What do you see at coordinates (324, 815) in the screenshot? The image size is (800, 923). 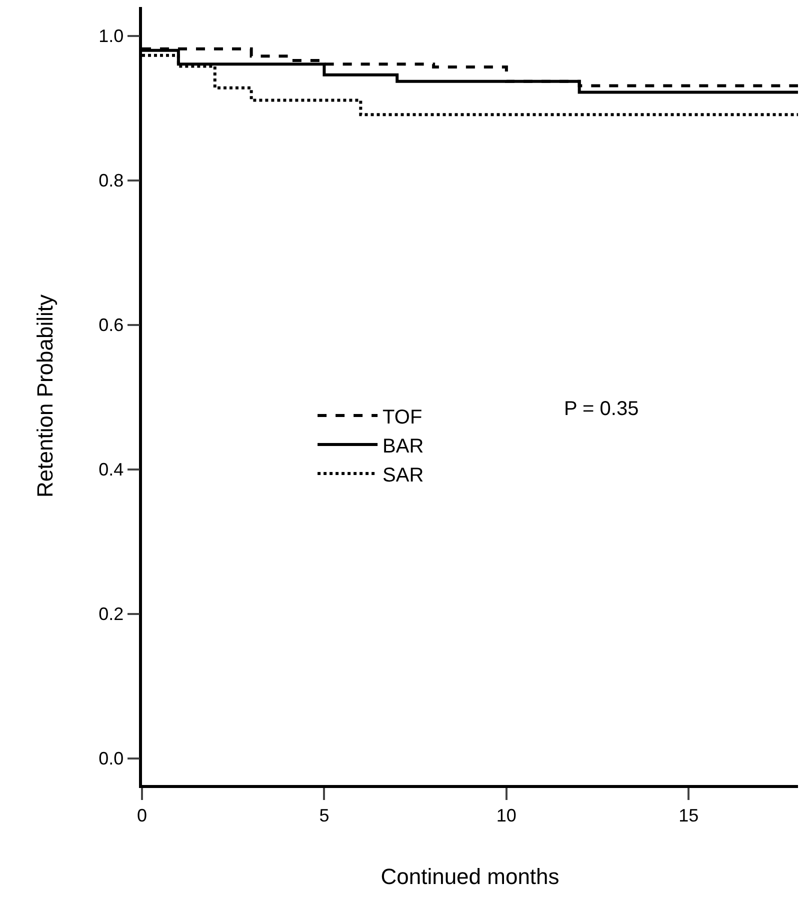 I see `x-tick-label: 5` at bounding box center [324, 815].